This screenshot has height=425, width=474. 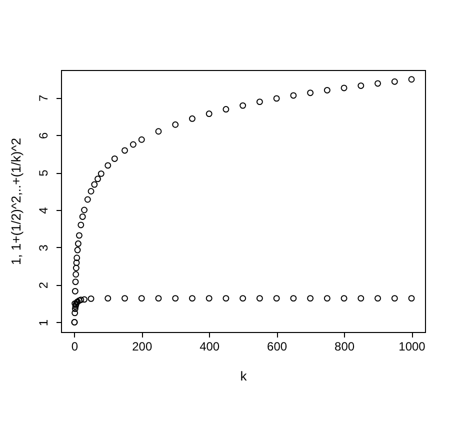 I want to click on y-tick-label: 5, so click(x=43, y=172).